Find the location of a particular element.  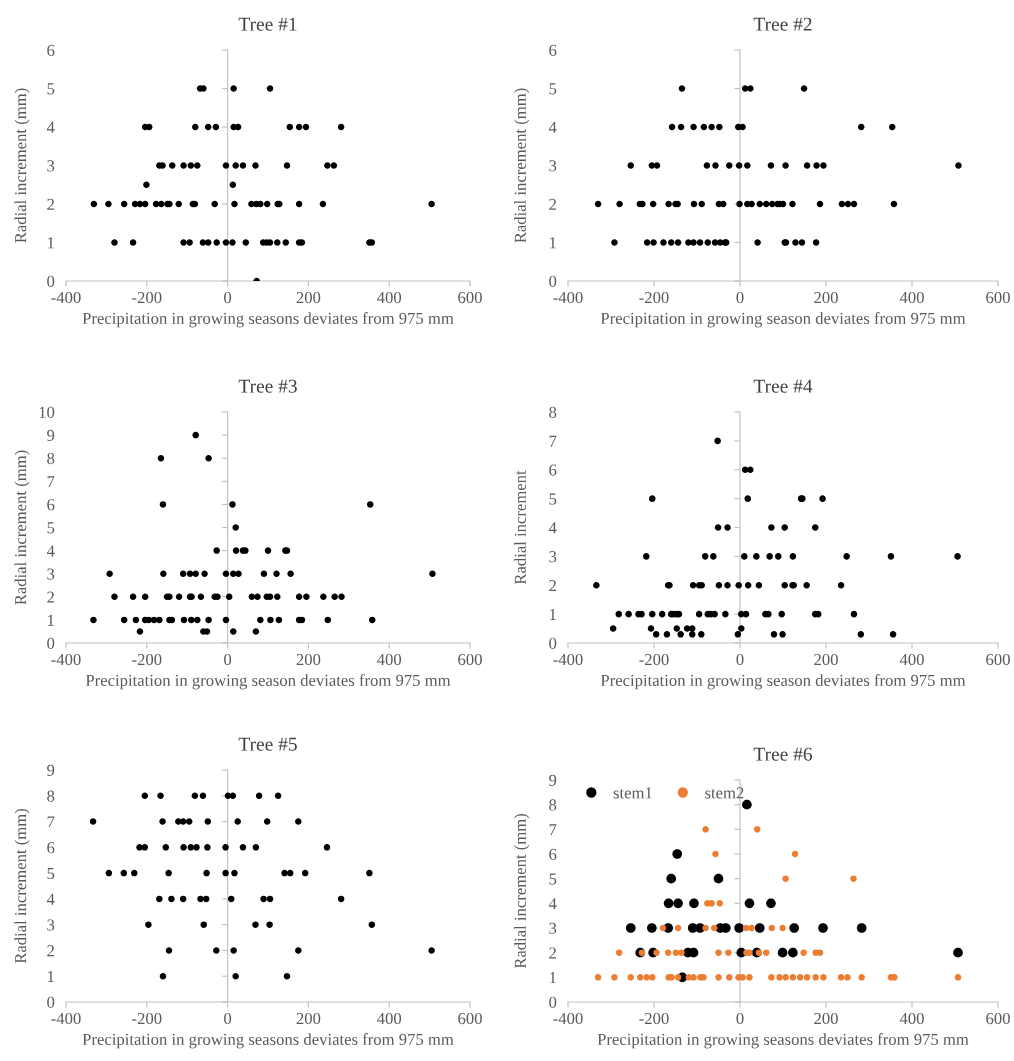

legend-label: stem1 is located at coordinates (632, 793).